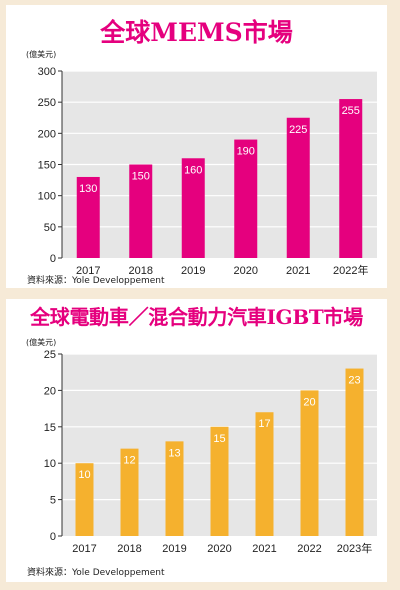 The image size is (400, 590). Describe the element at coordinates (47, 166) in the screenshot. I see `y-tick-label: 150` at that location.